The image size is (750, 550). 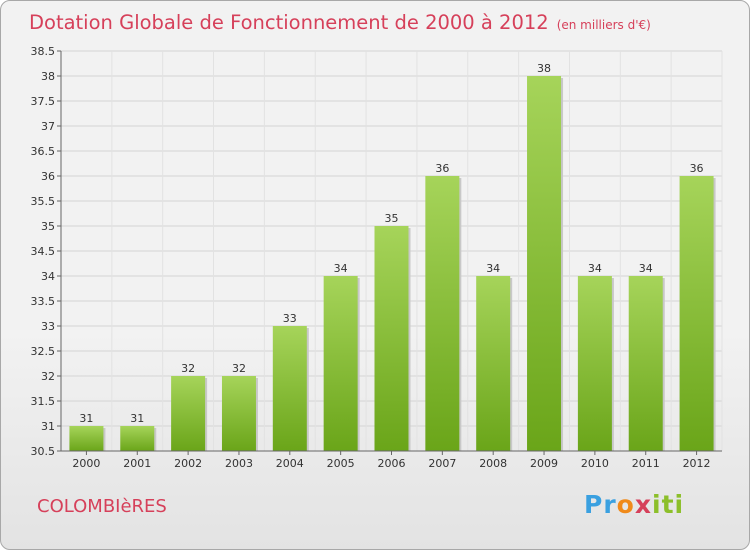 What do you see at coordinates (43, 301) in the screenshot?
I see `y-tick-label: 33.5` at bounding box center [43, 301].